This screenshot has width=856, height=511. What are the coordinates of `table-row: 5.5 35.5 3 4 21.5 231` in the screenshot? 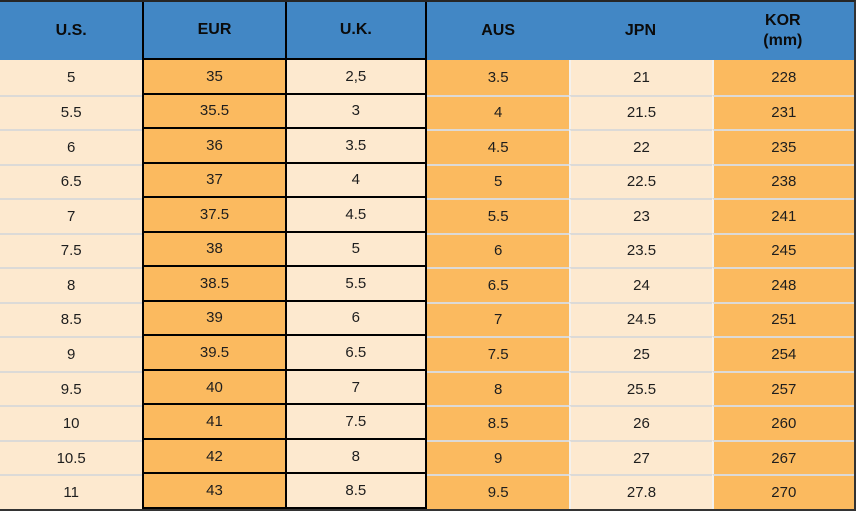 It's located at (427, 112).